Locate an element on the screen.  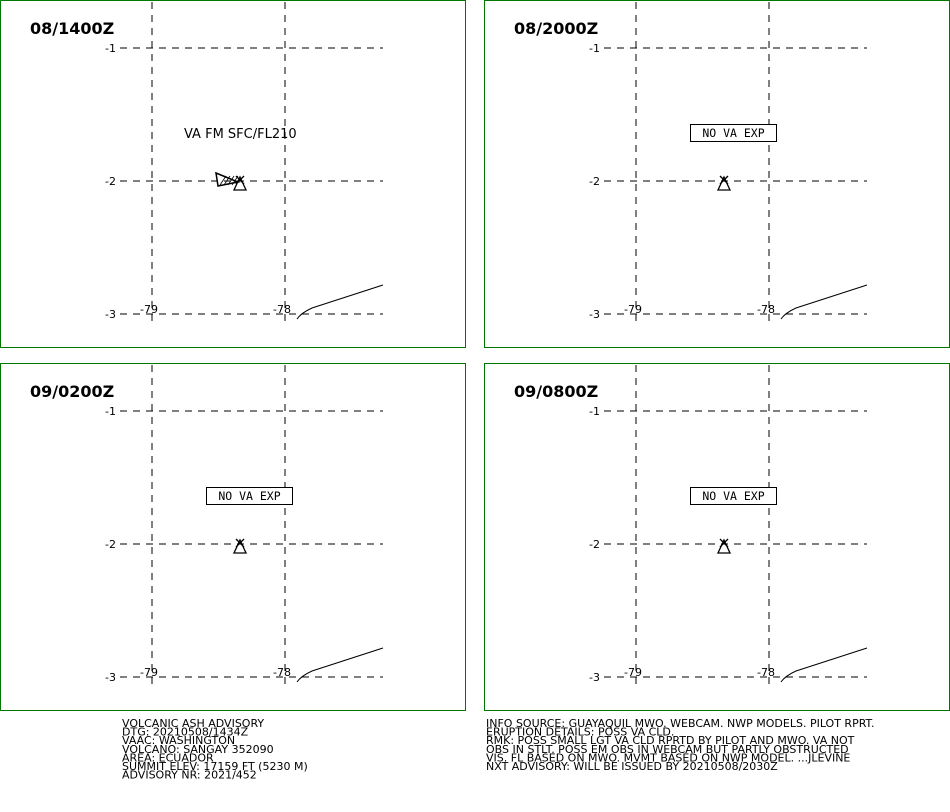
panel-time: 09/0200Z is located at coordinates (72, 391).